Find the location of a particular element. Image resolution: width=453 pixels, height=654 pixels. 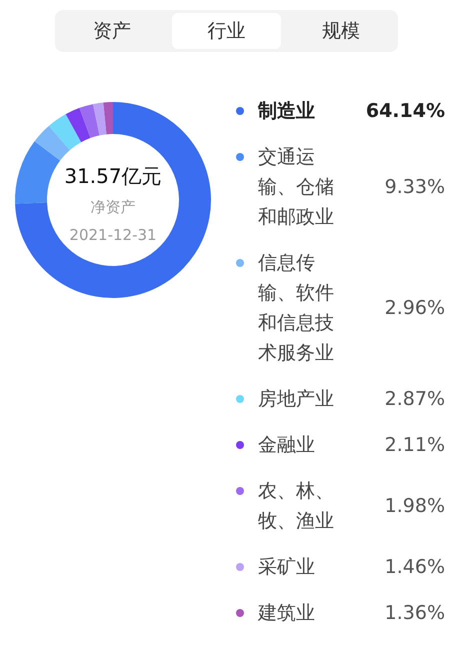

text: 净资产 is located at coordinates (113, 207).